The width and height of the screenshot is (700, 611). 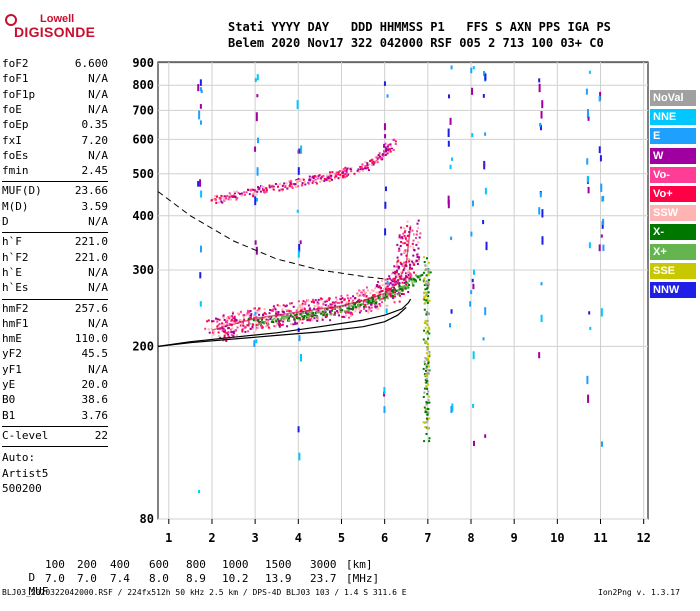 What do you see at coordinates (55, 64) in the screenshot?
I see `param-row: foF2 6.600` at bounding box center [55, 64].